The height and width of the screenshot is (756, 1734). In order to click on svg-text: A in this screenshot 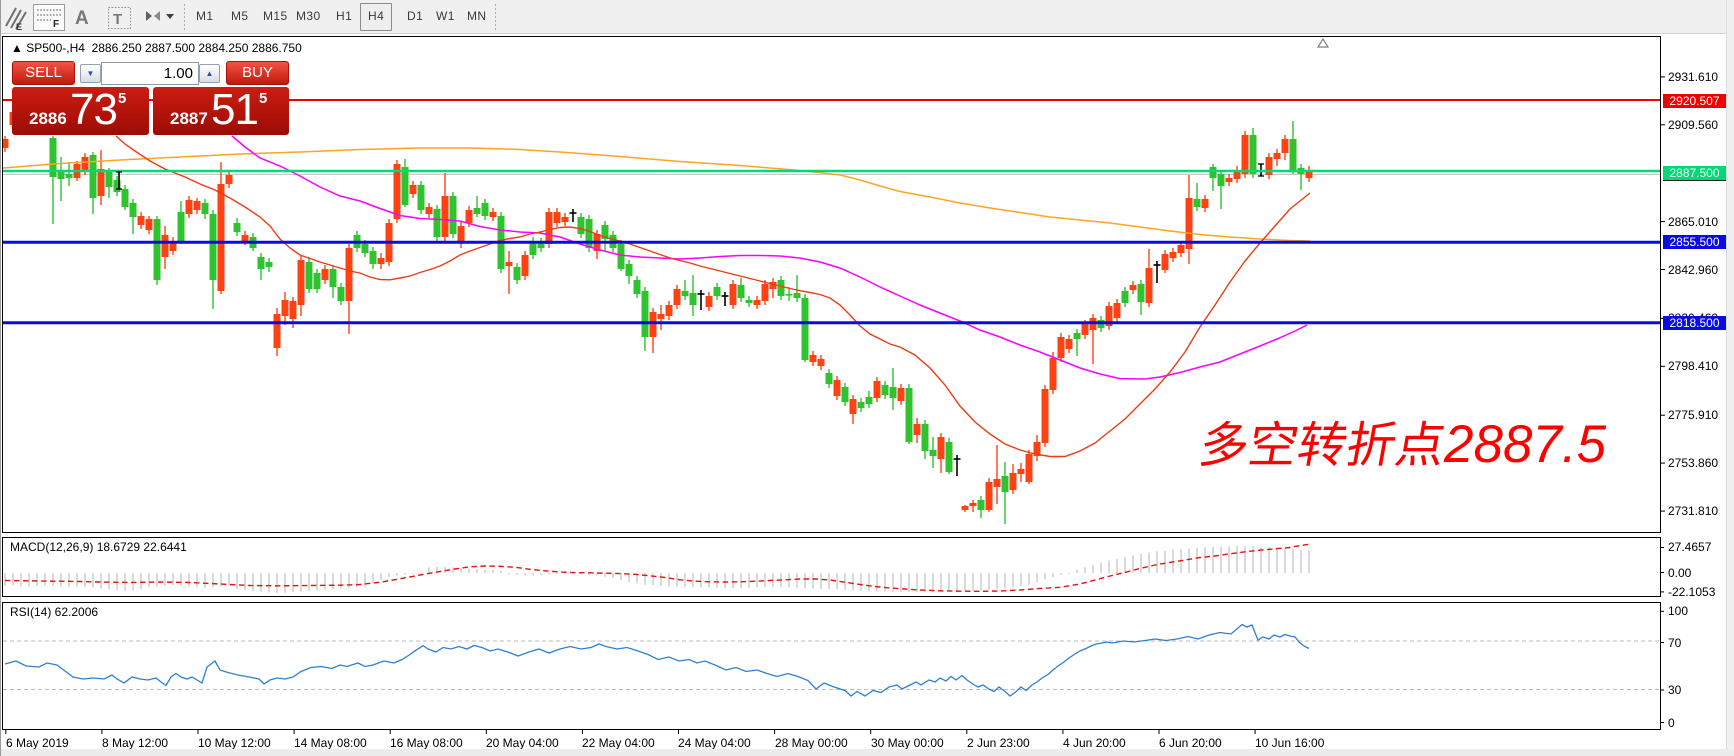, I will do `click(82, 18)`.